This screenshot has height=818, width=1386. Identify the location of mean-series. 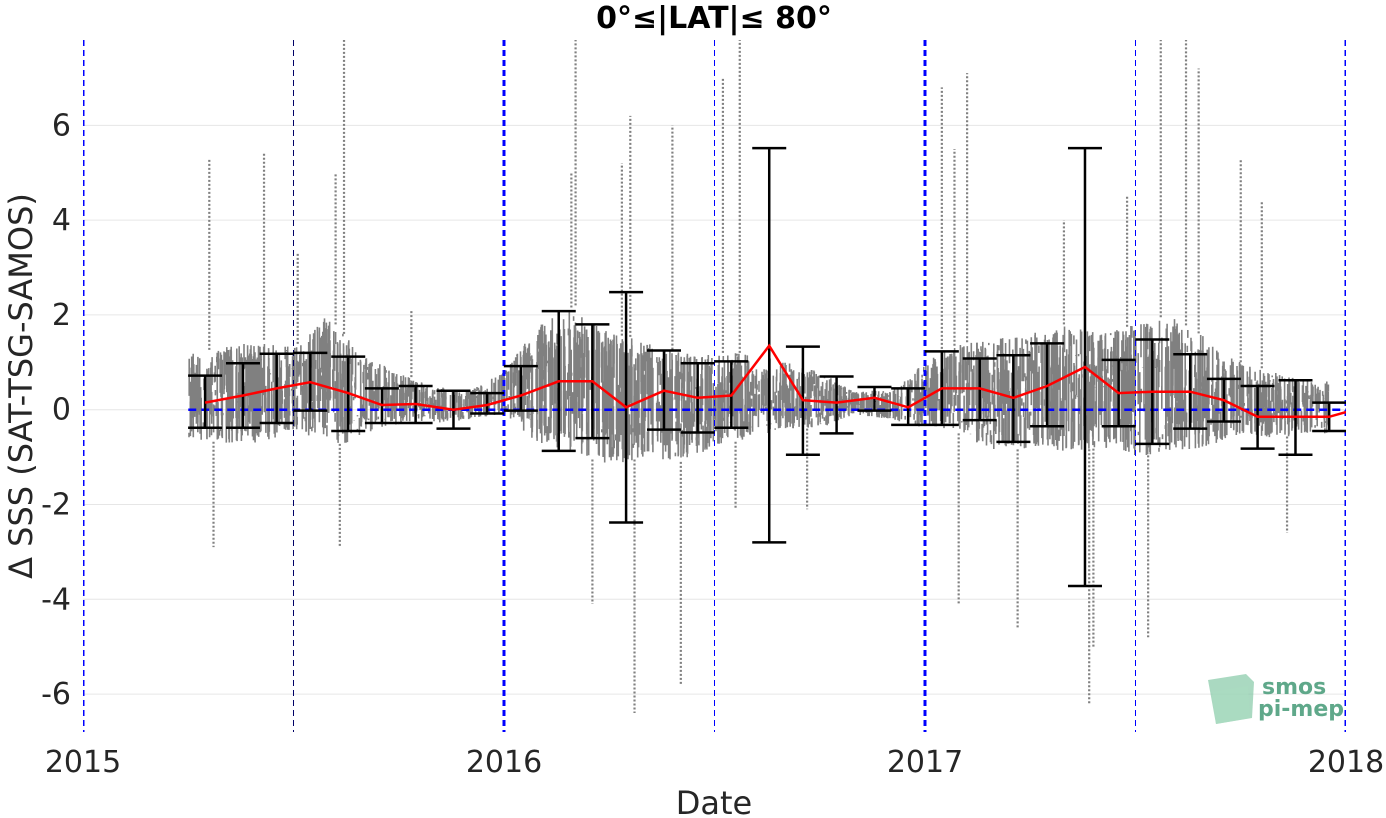
(775, 381).